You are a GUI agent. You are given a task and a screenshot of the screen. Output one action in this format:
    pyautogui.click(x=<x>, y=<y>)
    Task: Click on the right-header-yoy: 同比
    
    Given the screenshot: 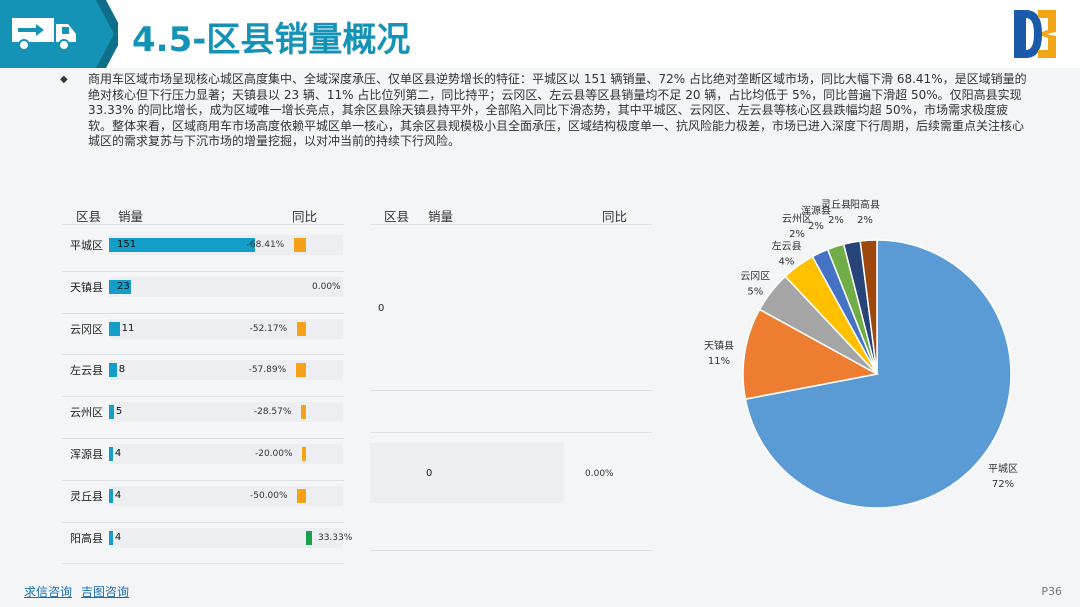 What is the action you would take?
    pyautogui.click(x=615, y=216)
    